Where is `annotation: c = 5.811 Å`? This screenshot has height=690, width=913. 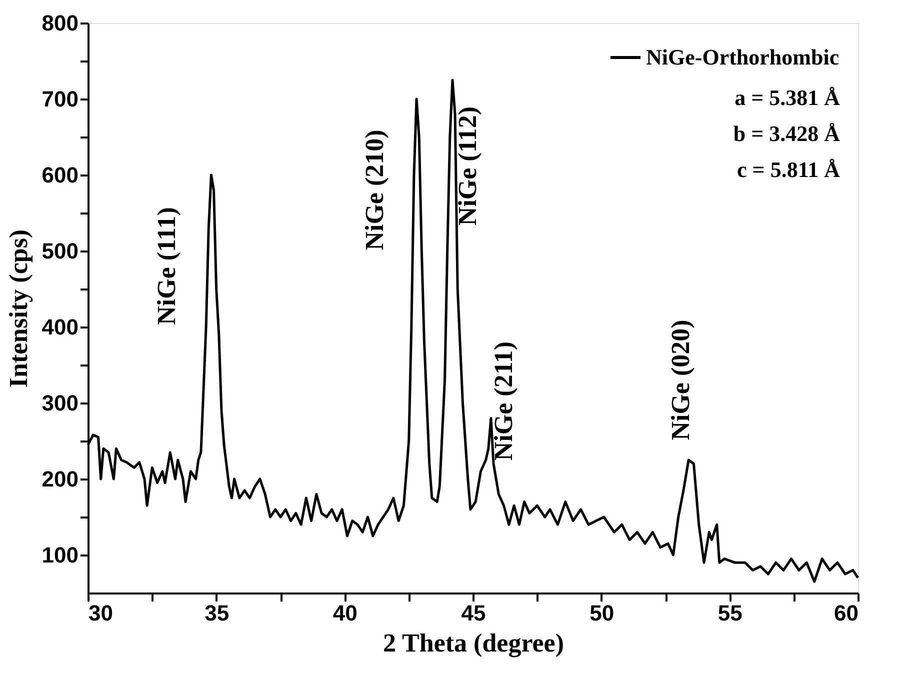 annotation: c = 5.811 Å is located at coordinates (788, 169).